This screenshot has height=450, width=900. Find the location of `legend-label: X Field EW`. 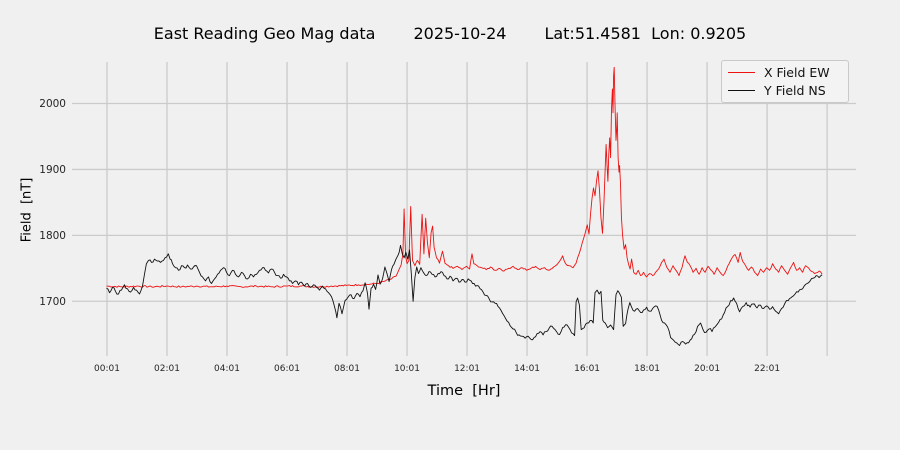

legend-label: X Field EW is located at coordinates (797, 73).